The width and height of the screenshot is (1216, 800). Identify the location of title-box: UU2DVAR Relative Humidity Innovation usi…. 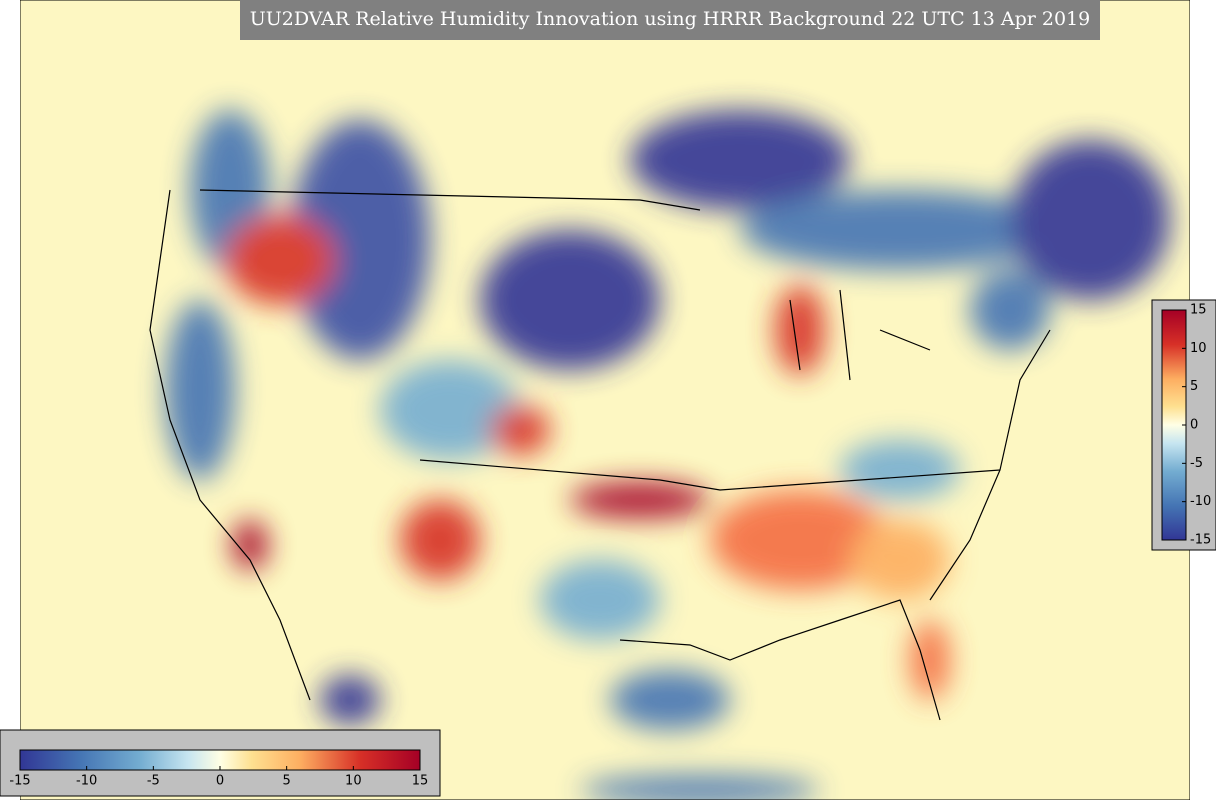
(670, 20).